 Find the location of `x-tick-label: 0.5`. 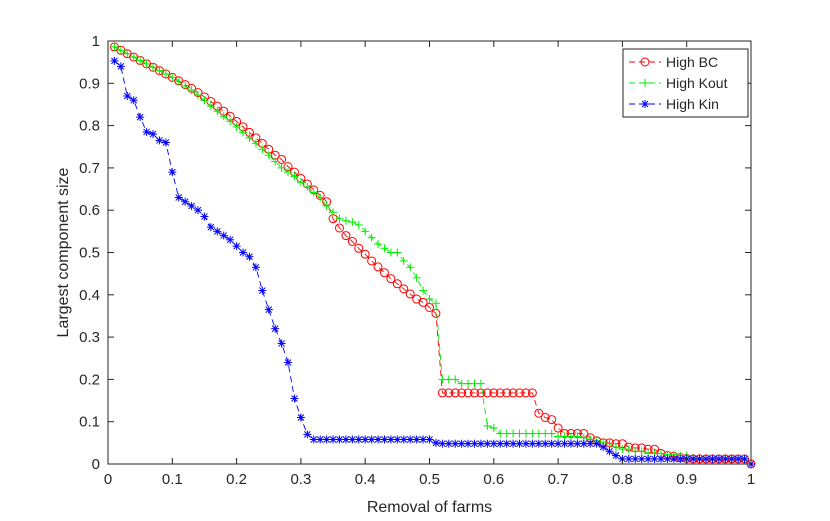

x-tick-label: 0.5 is located at coordinates (429, 479).